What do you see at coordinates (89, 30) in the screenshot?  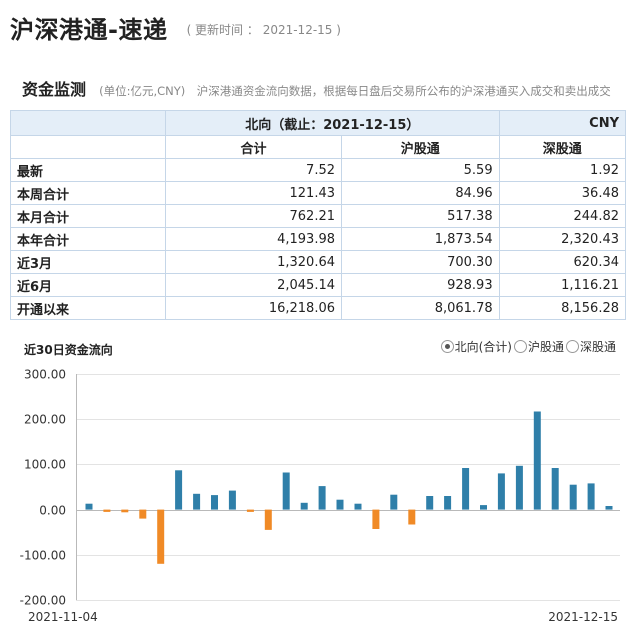 I see `page-title: 沪深港通-速递` at bounding box center [89, 30].